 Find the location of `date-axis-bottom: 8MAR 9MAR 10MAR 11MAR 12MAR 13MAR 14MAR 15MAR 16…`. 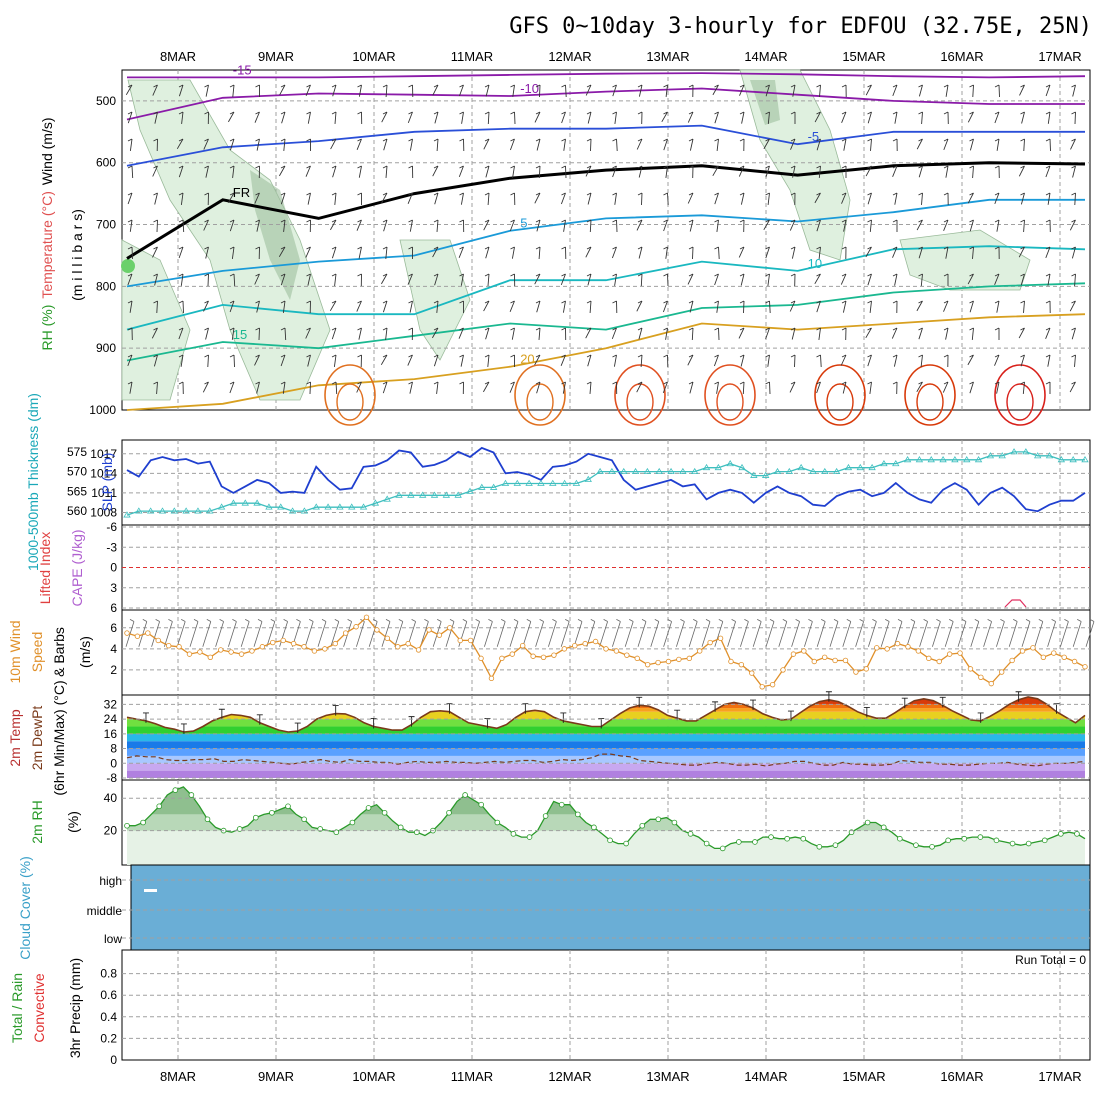

date-axis-bottom: 8MAR 9MAR 10MAR 11MAR 12MAR 13MAR 14MAR 15MAR 16… is located at coordinates (621, 1076).